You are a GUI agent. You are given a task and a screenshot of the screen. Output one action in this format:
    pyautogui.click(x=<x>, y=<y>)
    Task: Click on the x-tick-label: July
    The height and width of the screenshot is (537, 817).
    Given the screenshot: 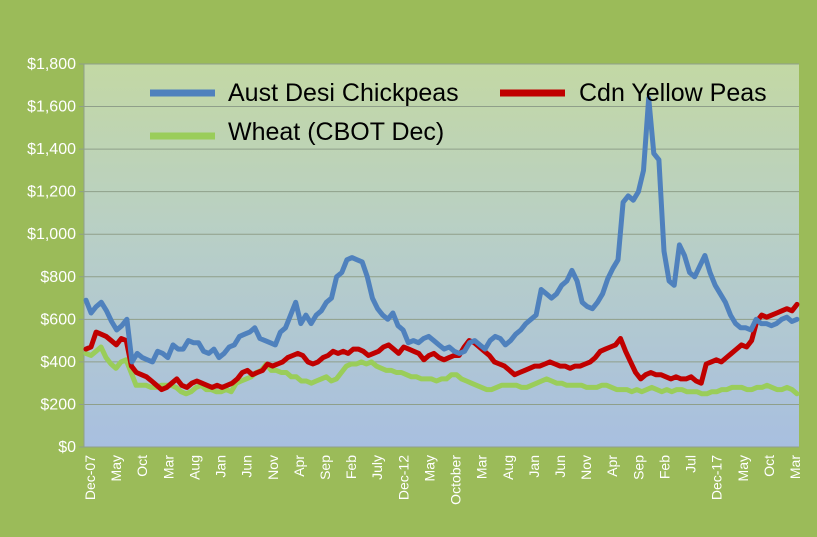 What is the action you would take?
    pyautogui.click(x=377, y=467)
    